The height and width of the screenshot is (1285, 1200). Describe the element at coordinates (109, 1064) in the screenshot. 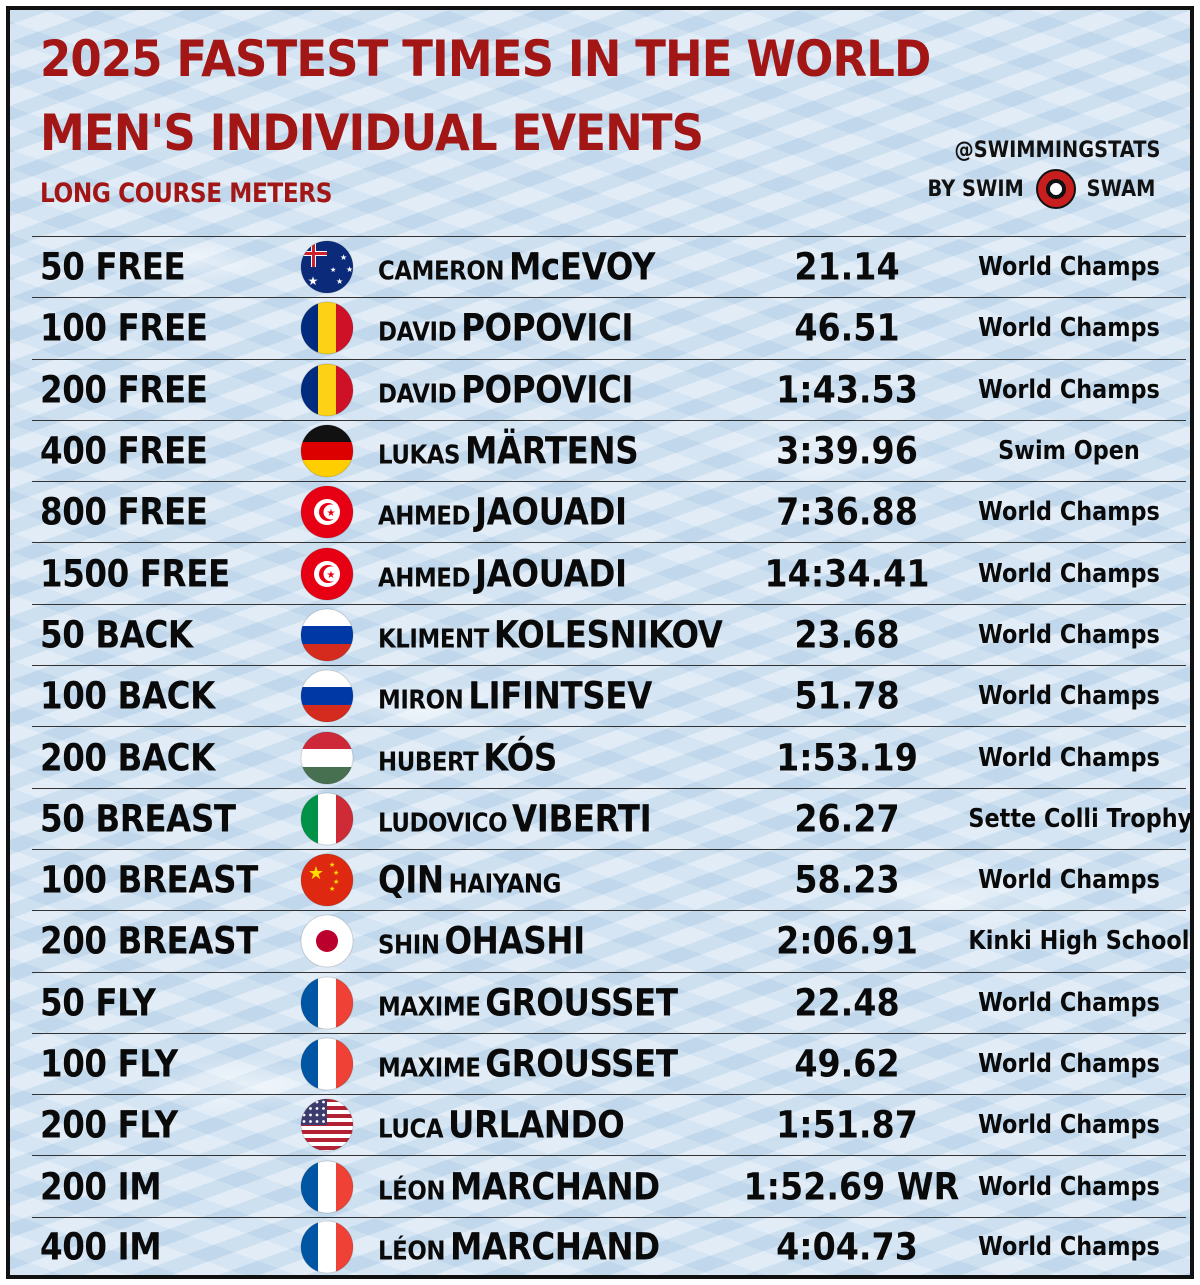

I see `event-name: 100 FLY` at that location.